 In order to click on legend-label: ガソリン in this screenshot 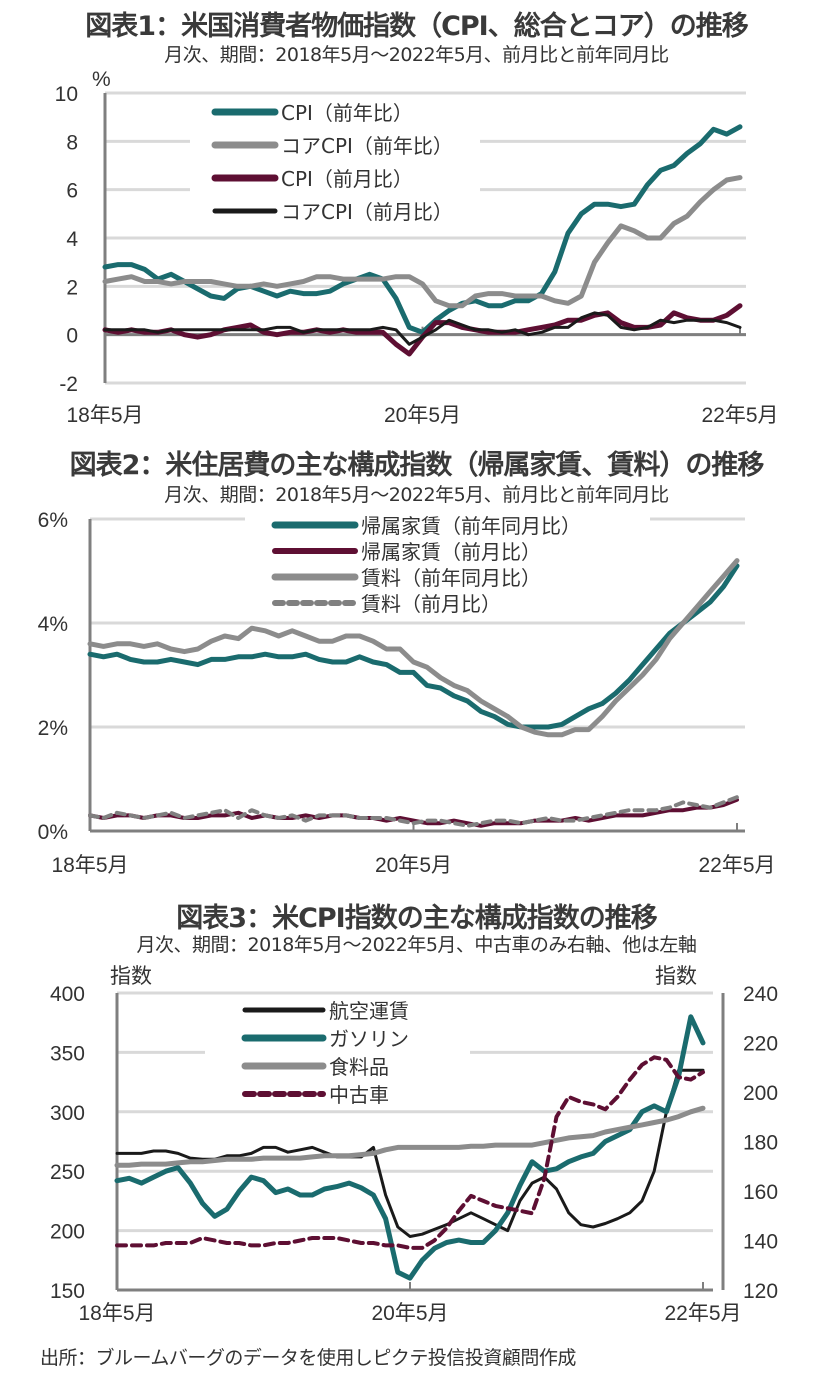, I will do `click(369, 1039)`.